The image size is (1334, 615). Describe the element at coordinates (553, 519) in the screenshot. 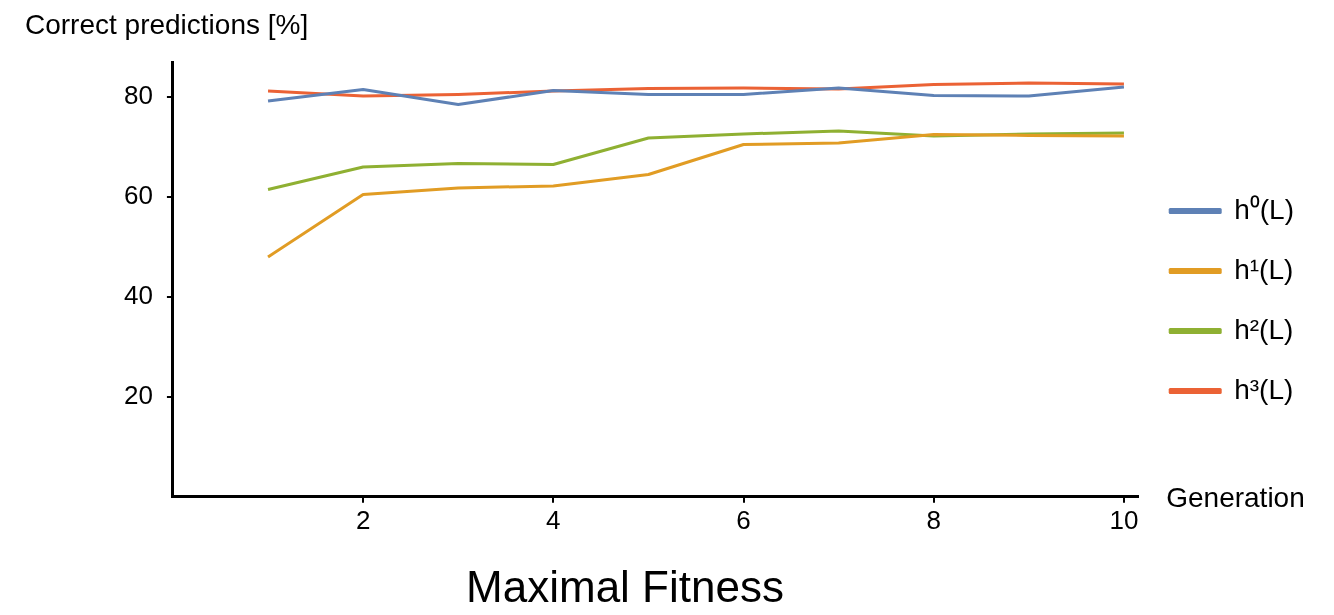

I see `x-tick-label: 4` at that location.